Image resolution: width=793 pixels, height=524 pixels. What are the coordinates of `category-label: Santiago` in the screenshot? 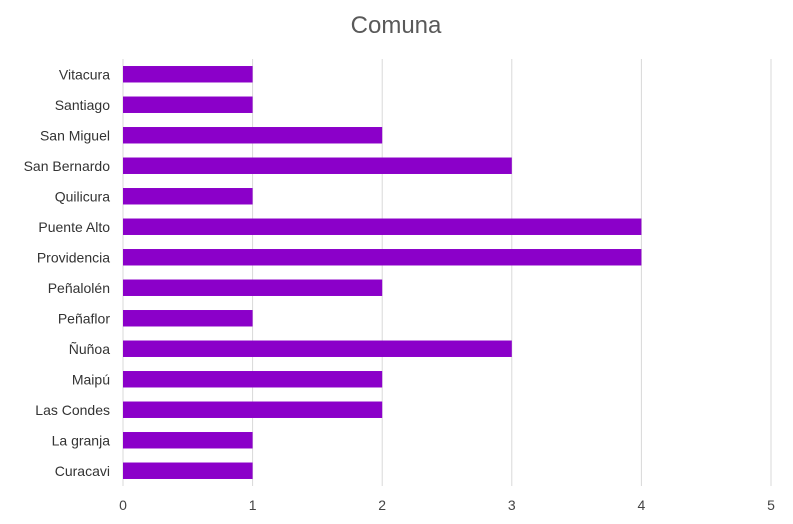 It's located at (82, 105).